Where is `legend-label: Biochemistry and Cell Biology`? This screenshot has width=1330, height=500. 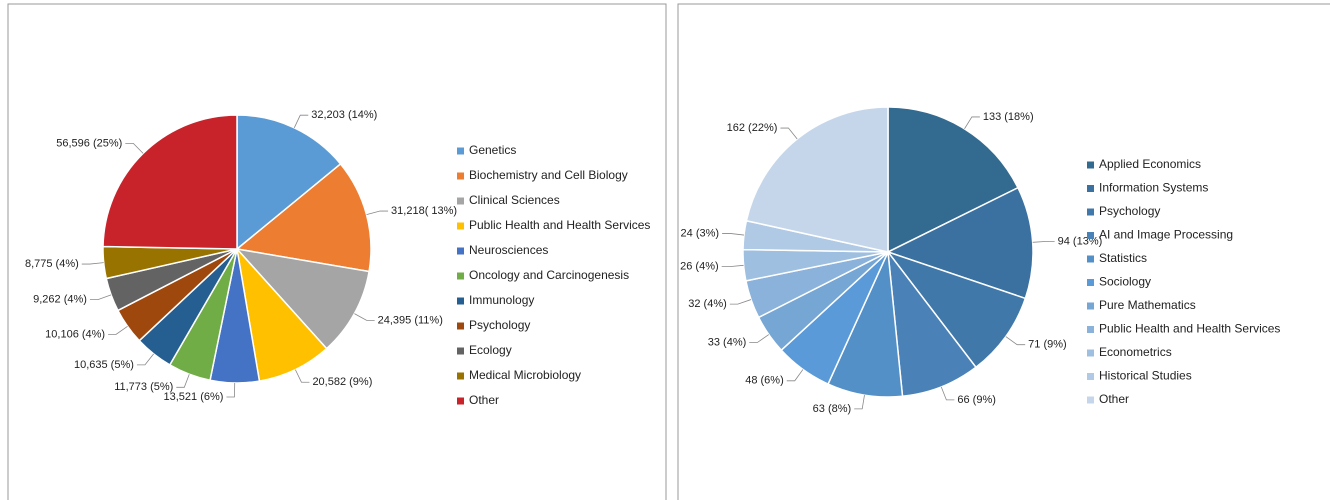
legend-label: Biochemistry and Cell Biology is located at coordinates (548, 175).